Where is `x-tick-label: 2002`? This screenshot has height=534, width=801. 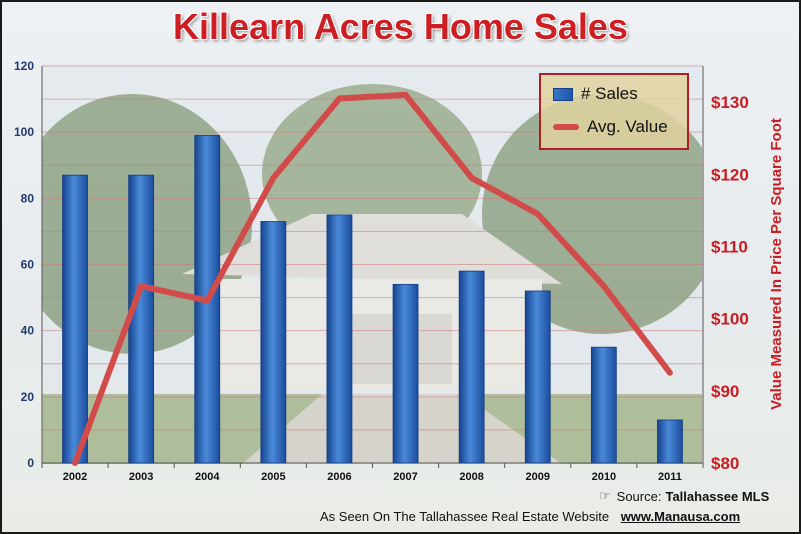
x-tick-label: 2002 is located at coordinates (75, 477).